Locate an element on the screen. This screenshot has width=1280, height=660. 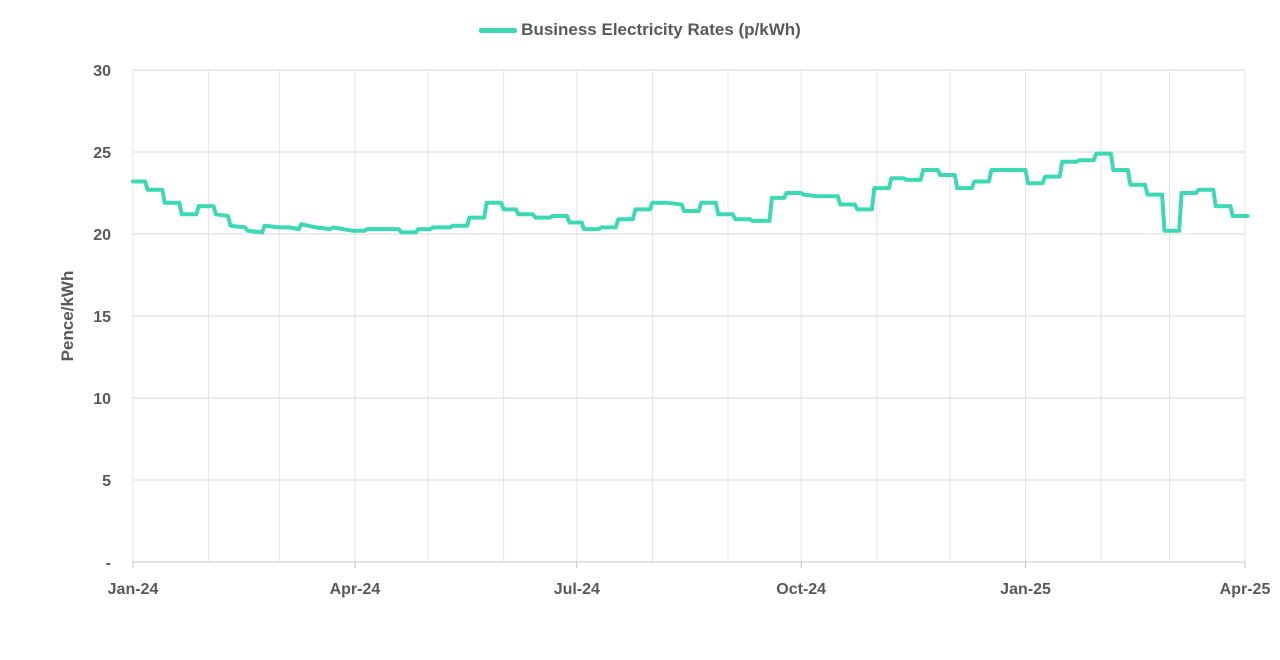
x-tick-label: Apr-24 is located at coordinates (355, 589).